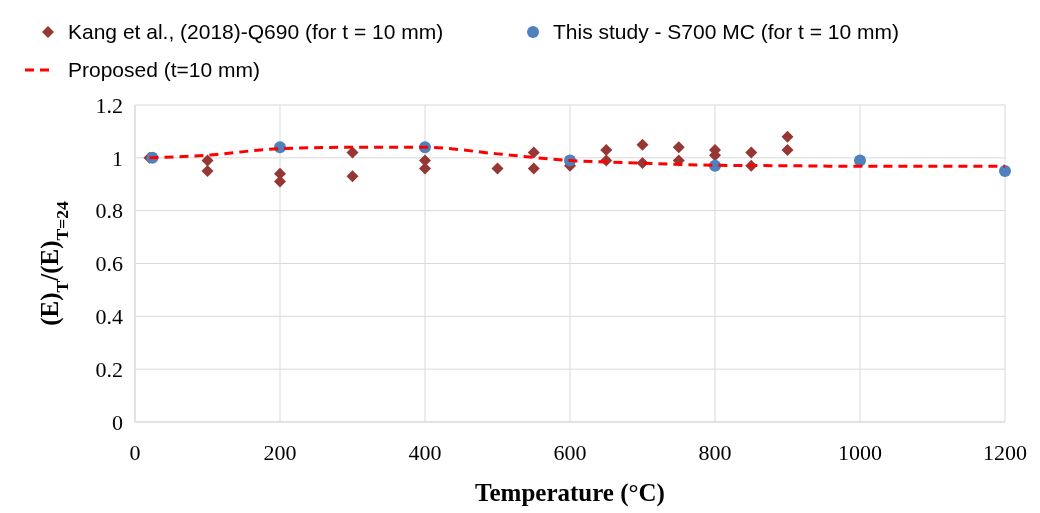  Describe the element at coordinates (109, 369) in the screenshot. I see `y-tick-label: 0.2` at that location.